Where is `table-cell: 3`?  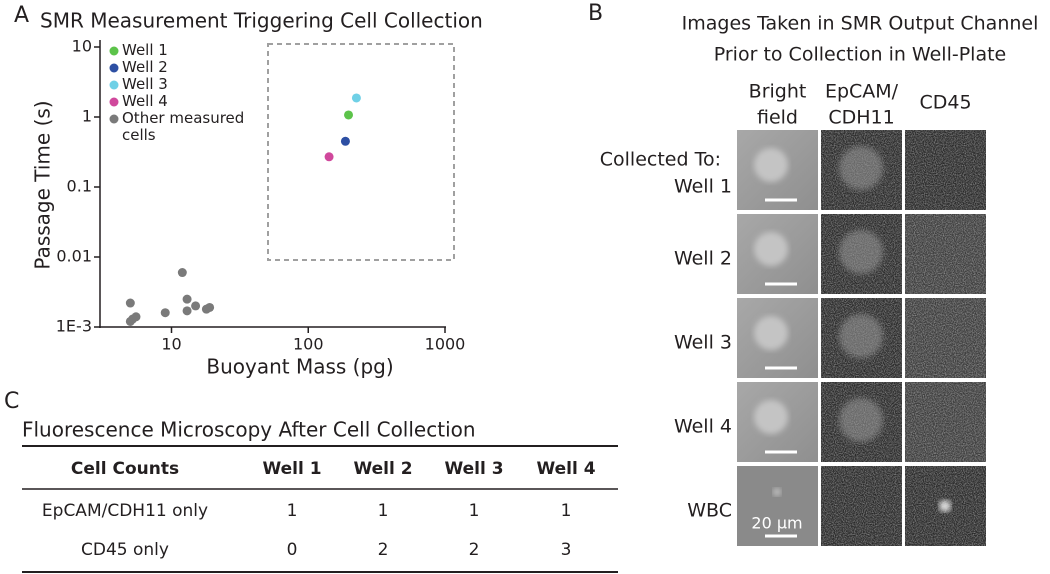 table-cell: 3 is located at coordinates (566, 550).